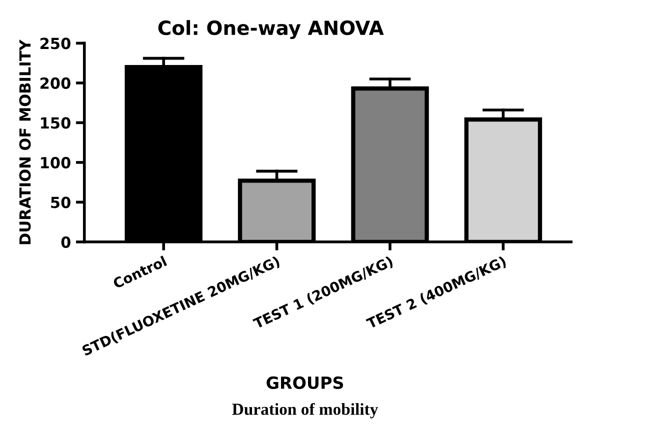 This screenshot has width=649, height=432. I want to click on y-tick-label: 200, so click(55, 83).